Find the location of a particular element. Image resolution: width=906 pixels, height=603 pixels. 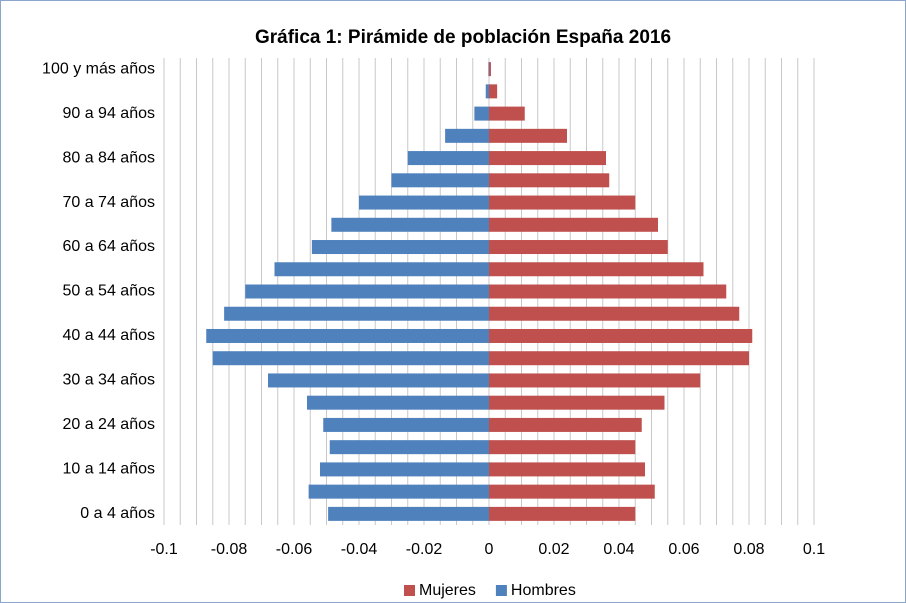

y-tick-label: 30 a 34 años is located at coordinates (108, 380).